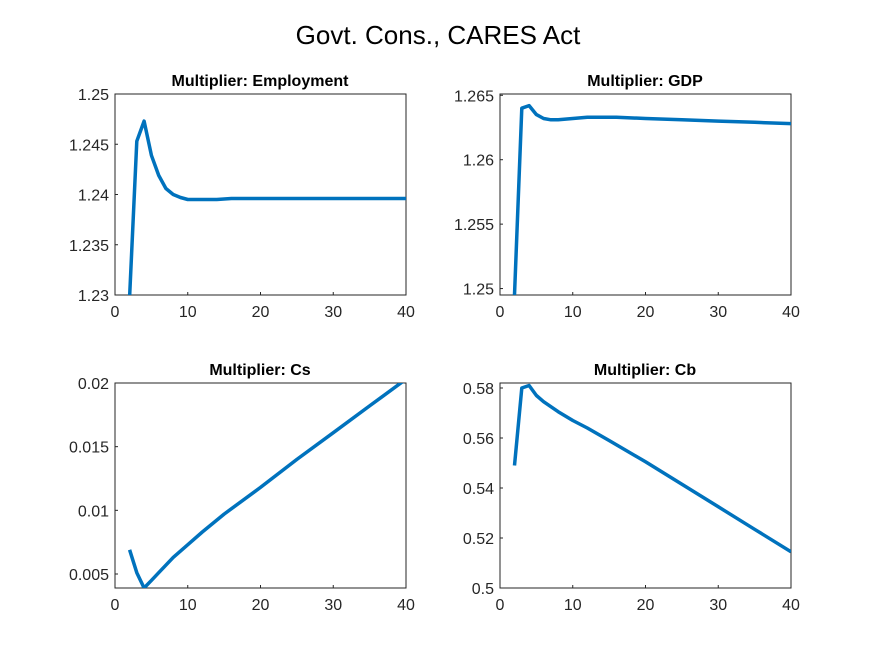 The width and height of the screenshot is (875, 656). I want to click on y-tick-label: 0.52, so click(478, 539).